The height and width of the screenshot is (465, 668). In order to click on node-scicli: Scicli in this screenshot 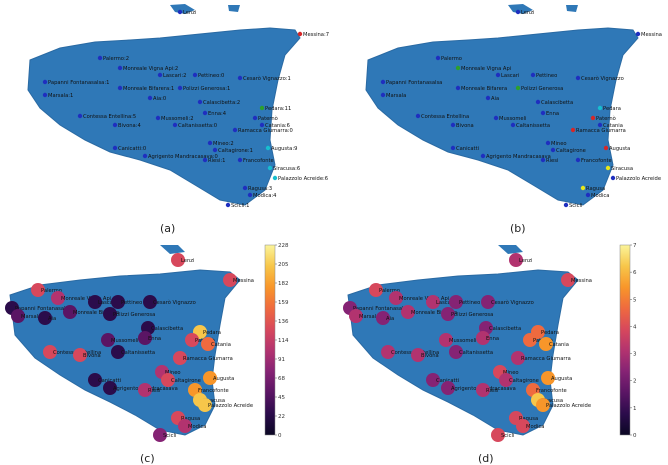, I will do `click(572, 205)`.